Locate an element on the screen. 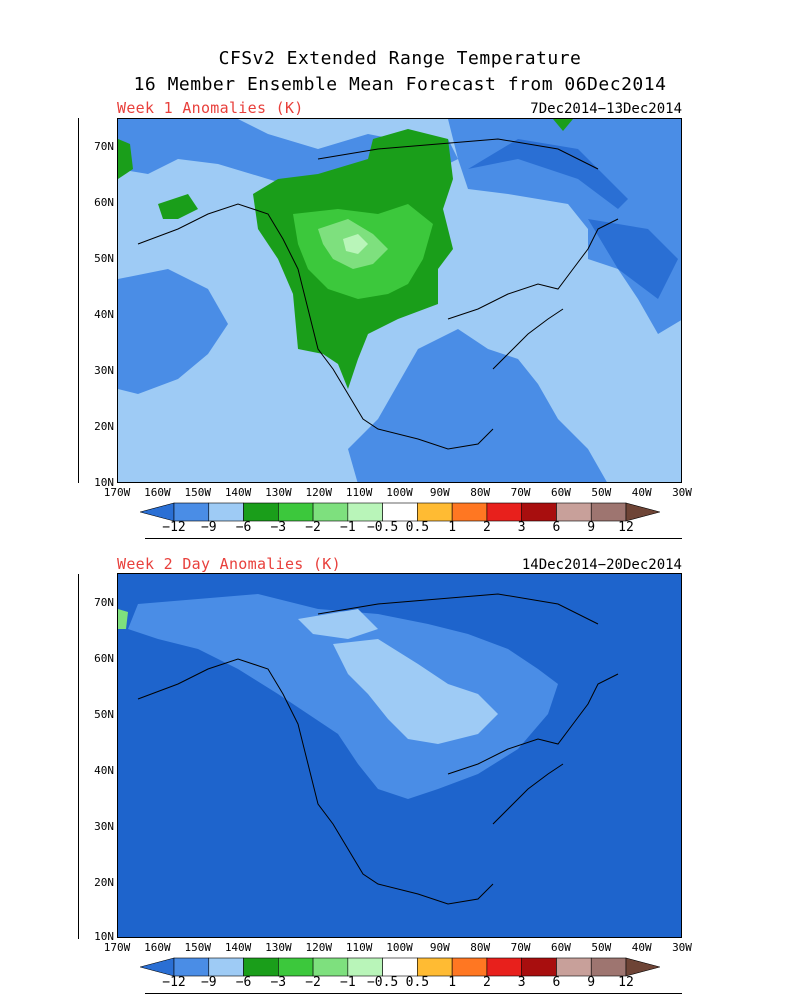 This screenshot has height=1000, width=800. panel-2-colorbar-swatches is located at coordinates (400, 967).